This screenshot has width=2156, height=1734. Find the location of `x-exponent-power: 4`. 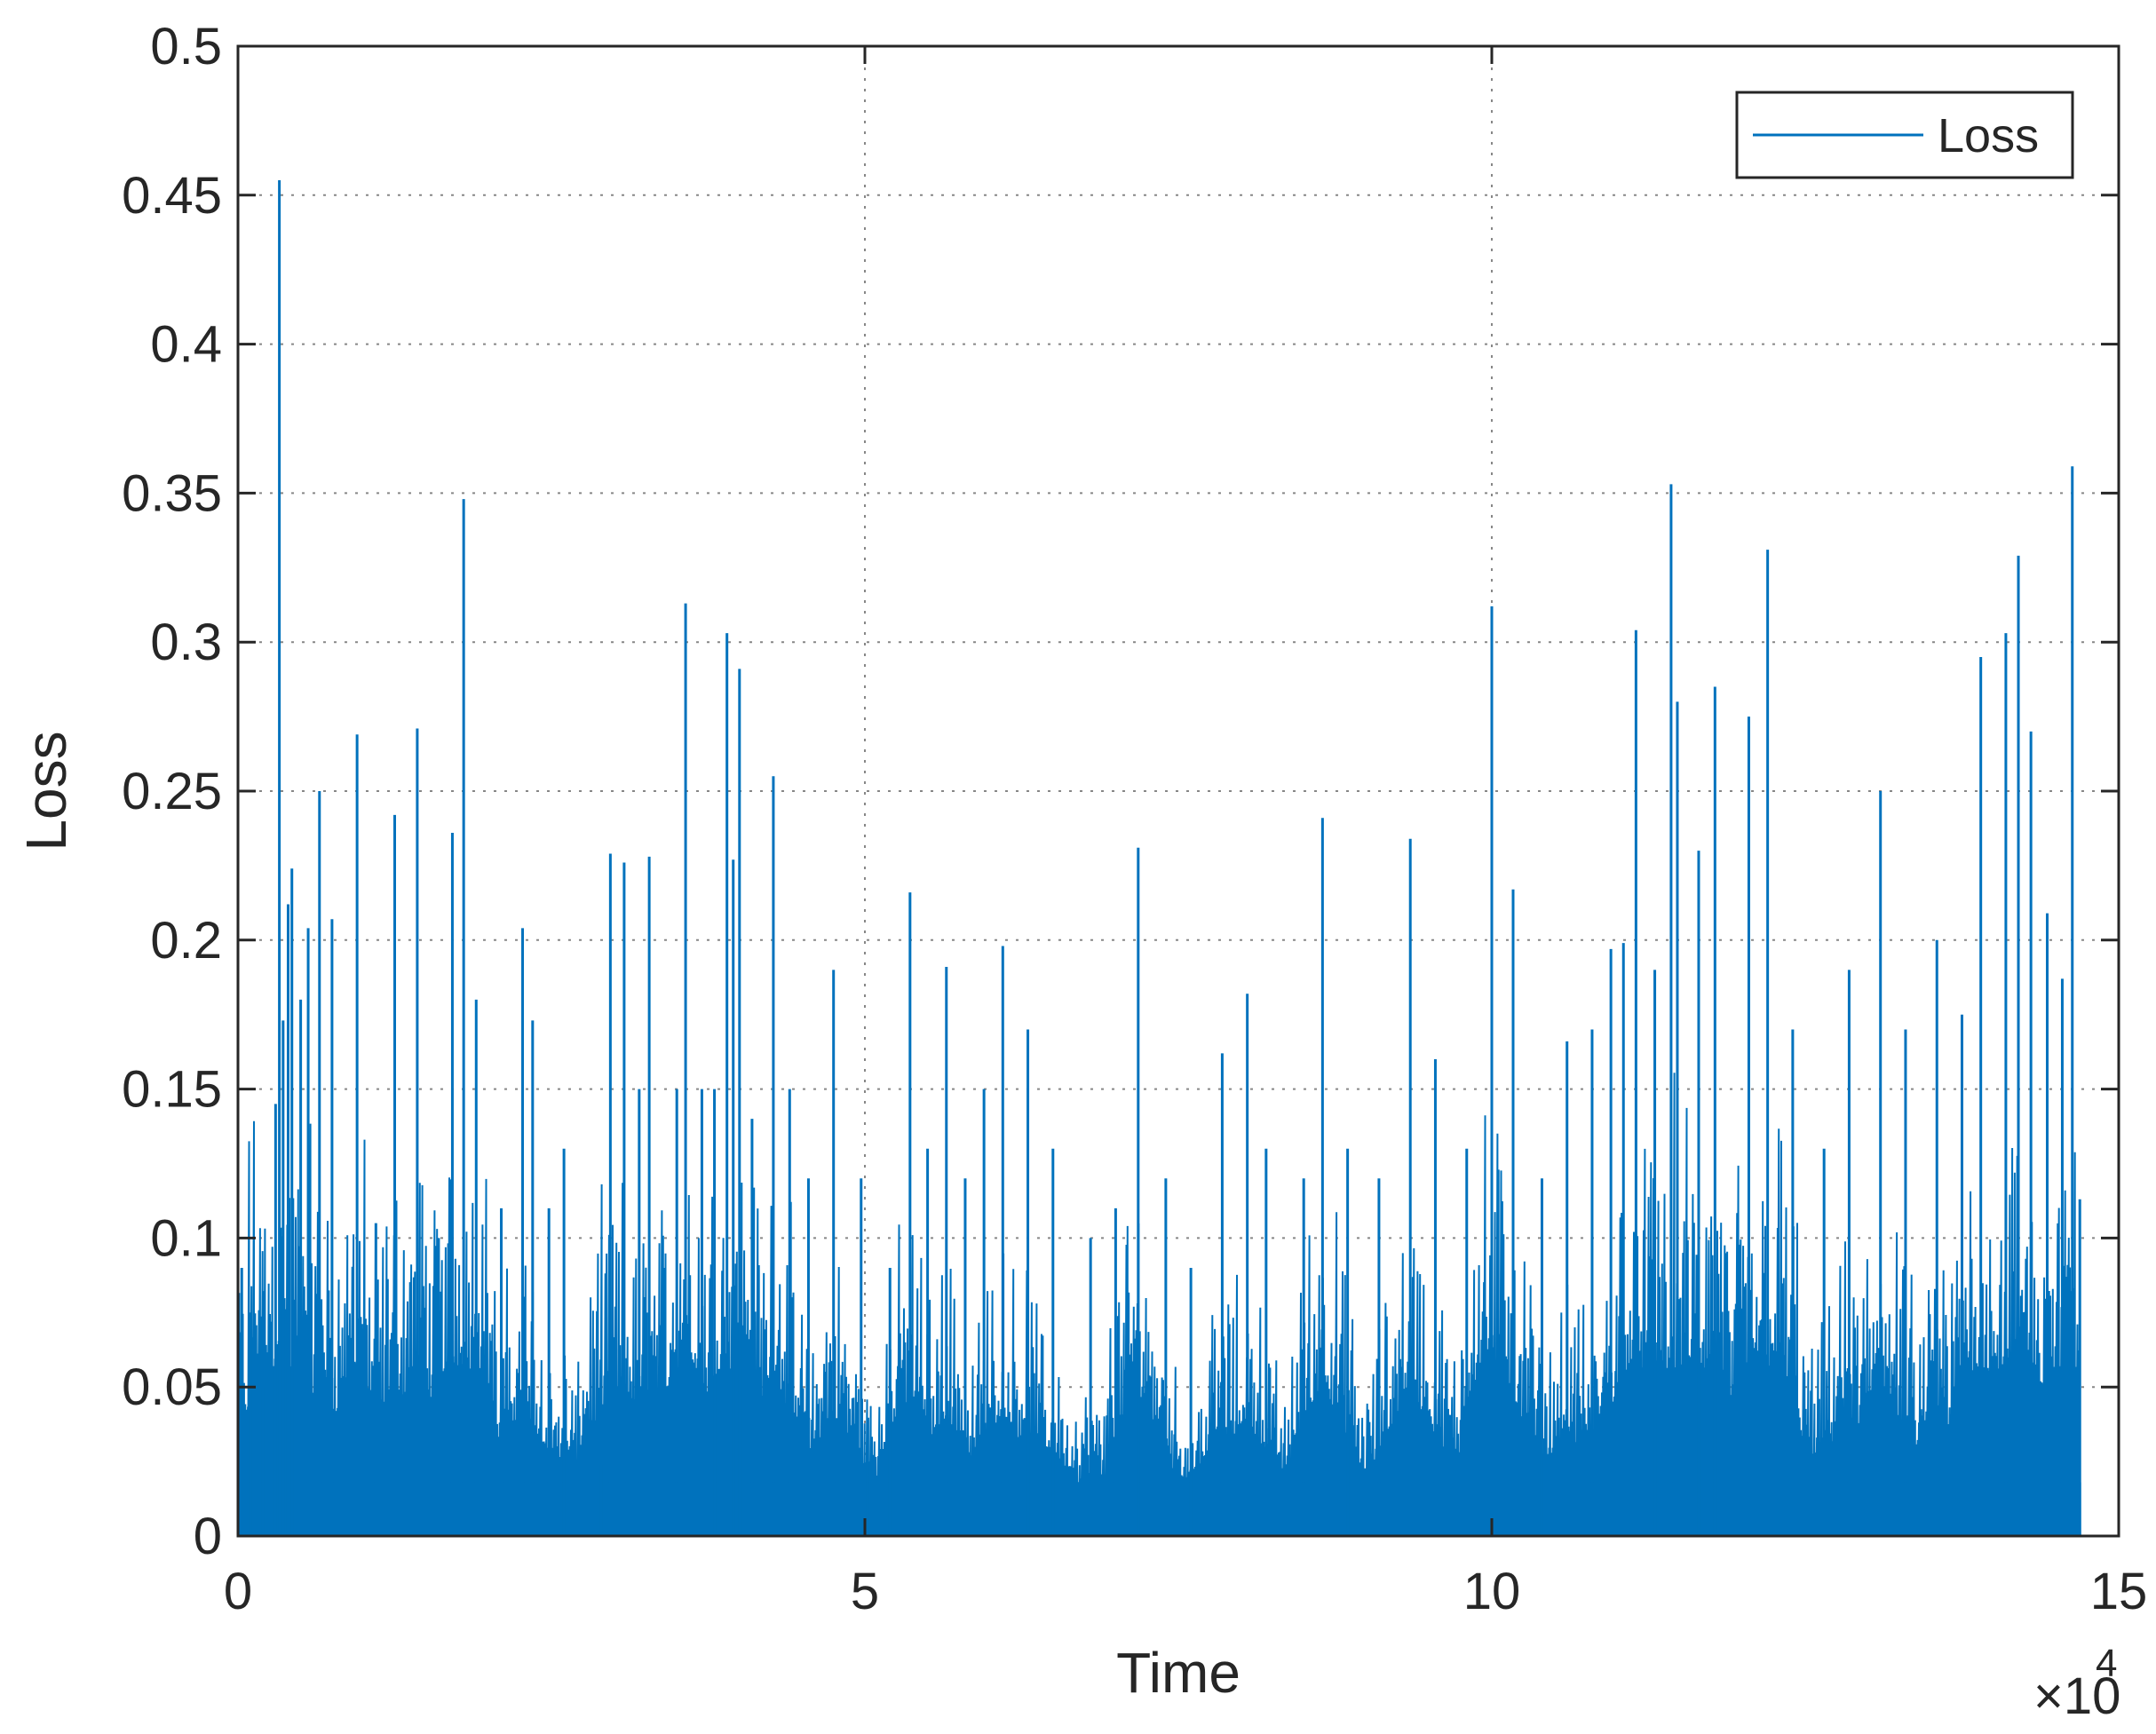

x-exponent-power: 4 is located at coordinates (2106, 1663).